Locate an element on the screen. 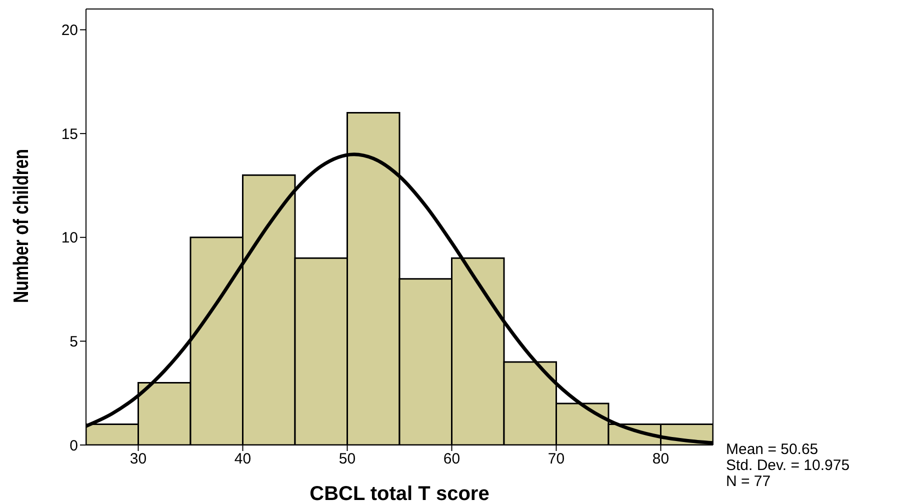  x-tick-label: 30 is located at coordinates (138, 459).